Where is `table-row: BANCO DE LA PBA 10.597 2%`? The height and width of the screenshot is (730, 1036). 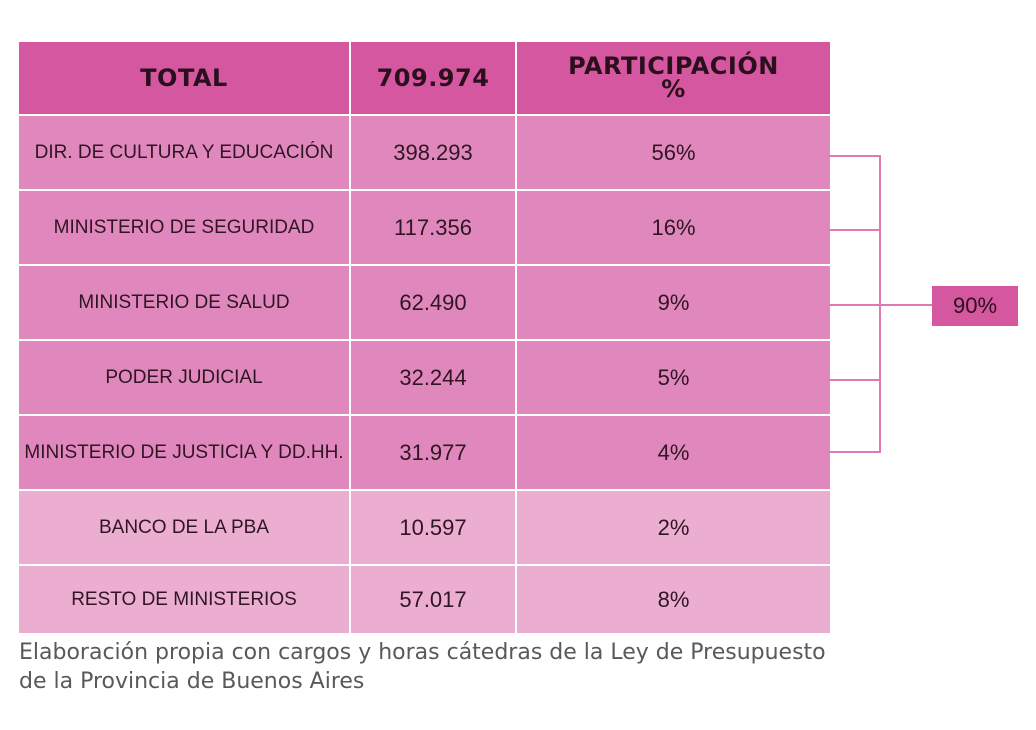 table-row: BANCO DE LA PBA 10.597 2% is located at coordinates (424, 527).